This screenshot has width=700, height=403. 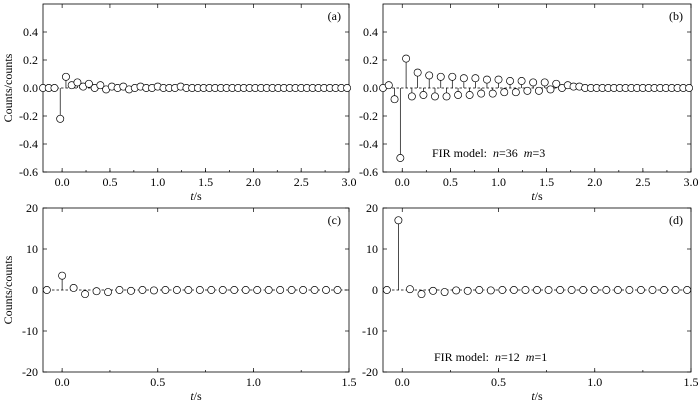 What do you see at coordinates (370, 331) in the screenshot?
I see `y-tick-label: -10` at bounding box center [370, 331].